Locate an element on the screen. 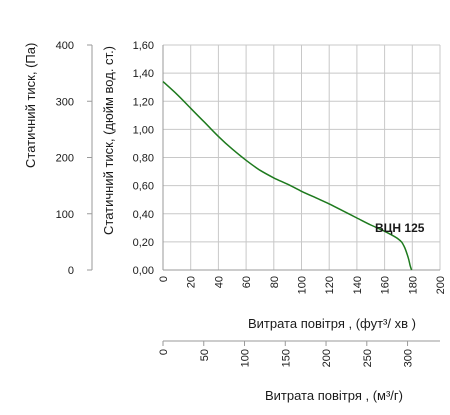  x-cfm-tick-label: 120 is located at coordinates (330, 285).